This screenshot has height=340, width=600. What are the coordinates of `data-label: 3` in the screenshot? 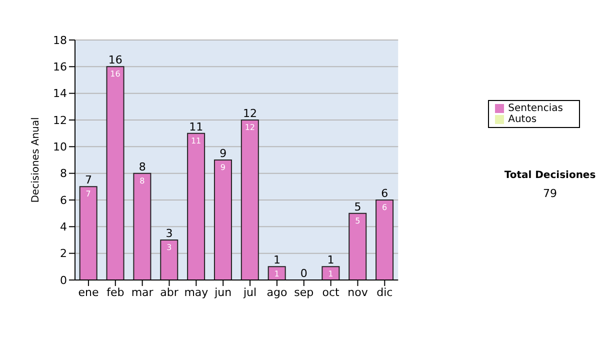 It's located at (169, 247).